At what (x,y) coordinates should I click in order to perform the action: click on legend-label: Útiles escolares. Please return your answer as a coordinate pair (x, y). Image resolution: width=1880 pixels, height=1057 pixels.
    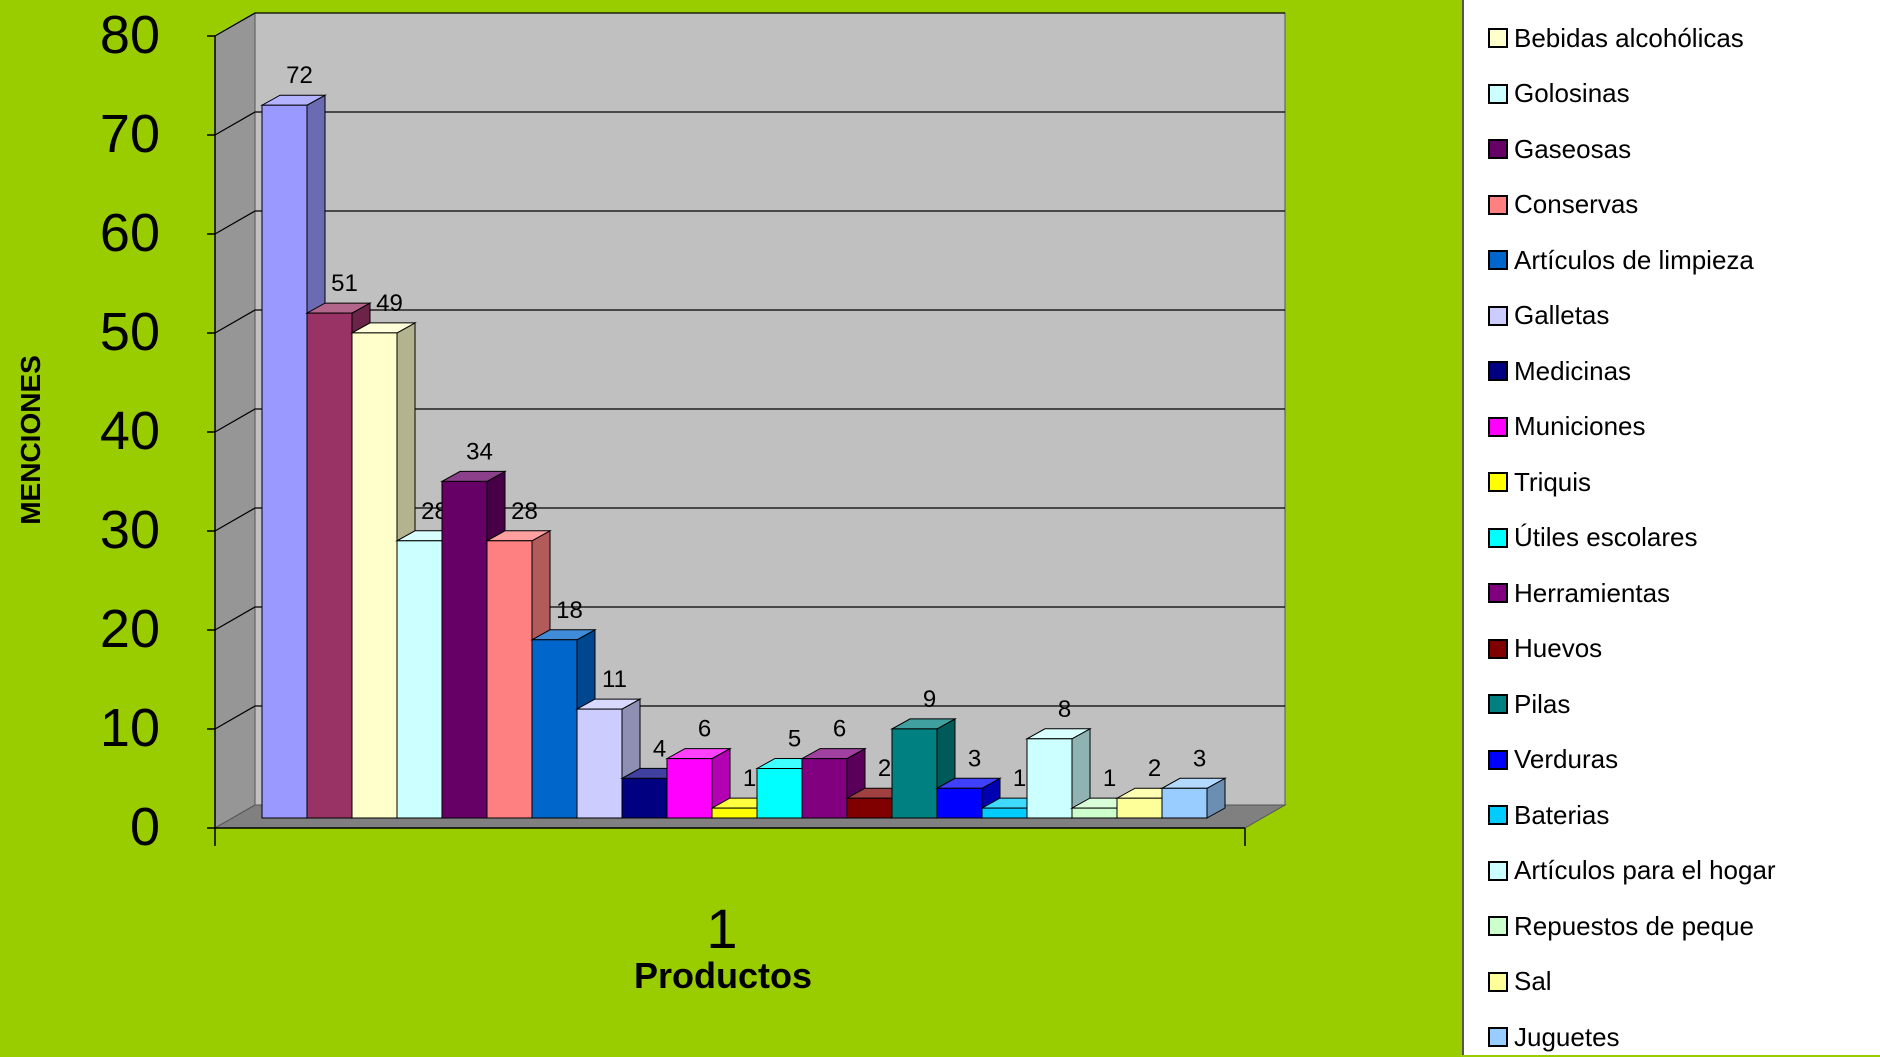
    Looking at the image, I should click on (1606, 537).